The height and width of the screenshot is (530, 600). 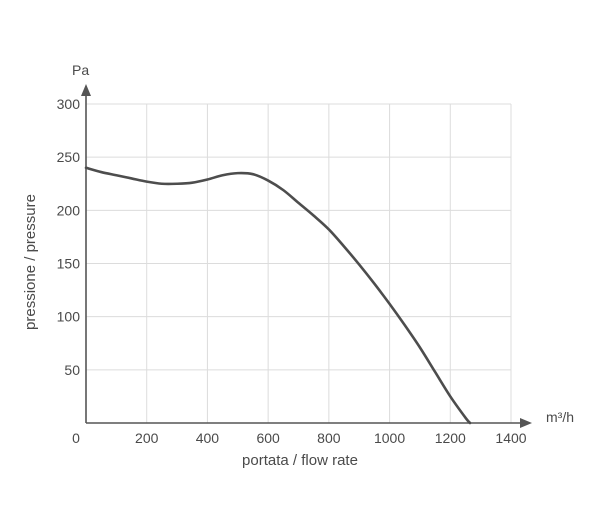 I want to click on x-tick-label: 1200, so click(x=450, y=438).